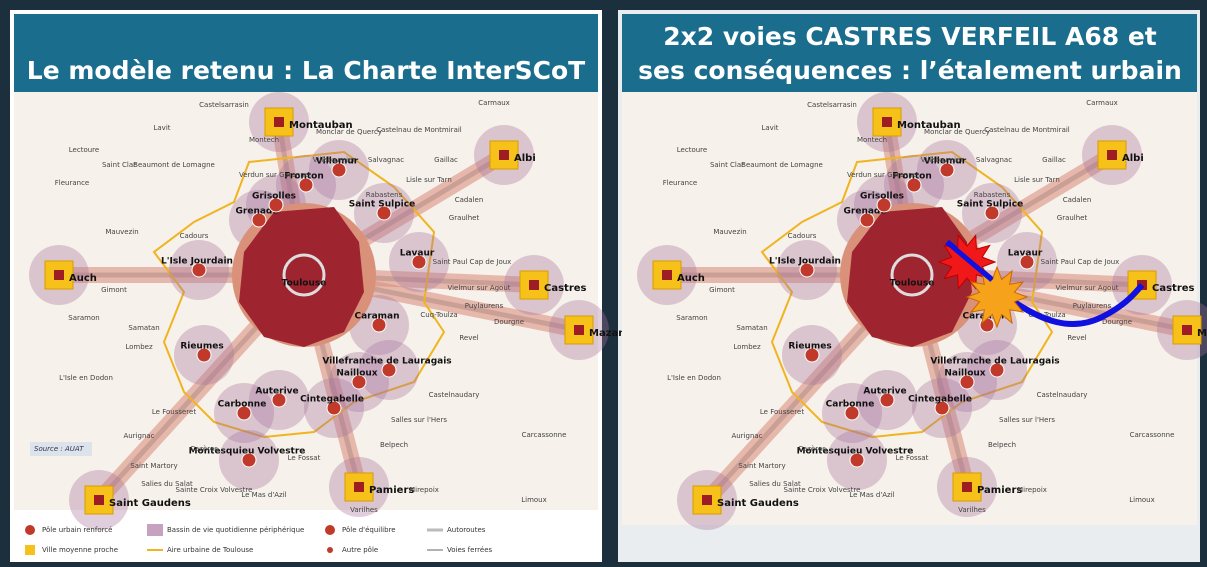 The height and width of the screenshot is (567, 1207). Describe the element at coordinates (384, 195) in the screenshot. I see `town-label: Rabastens` at that location.